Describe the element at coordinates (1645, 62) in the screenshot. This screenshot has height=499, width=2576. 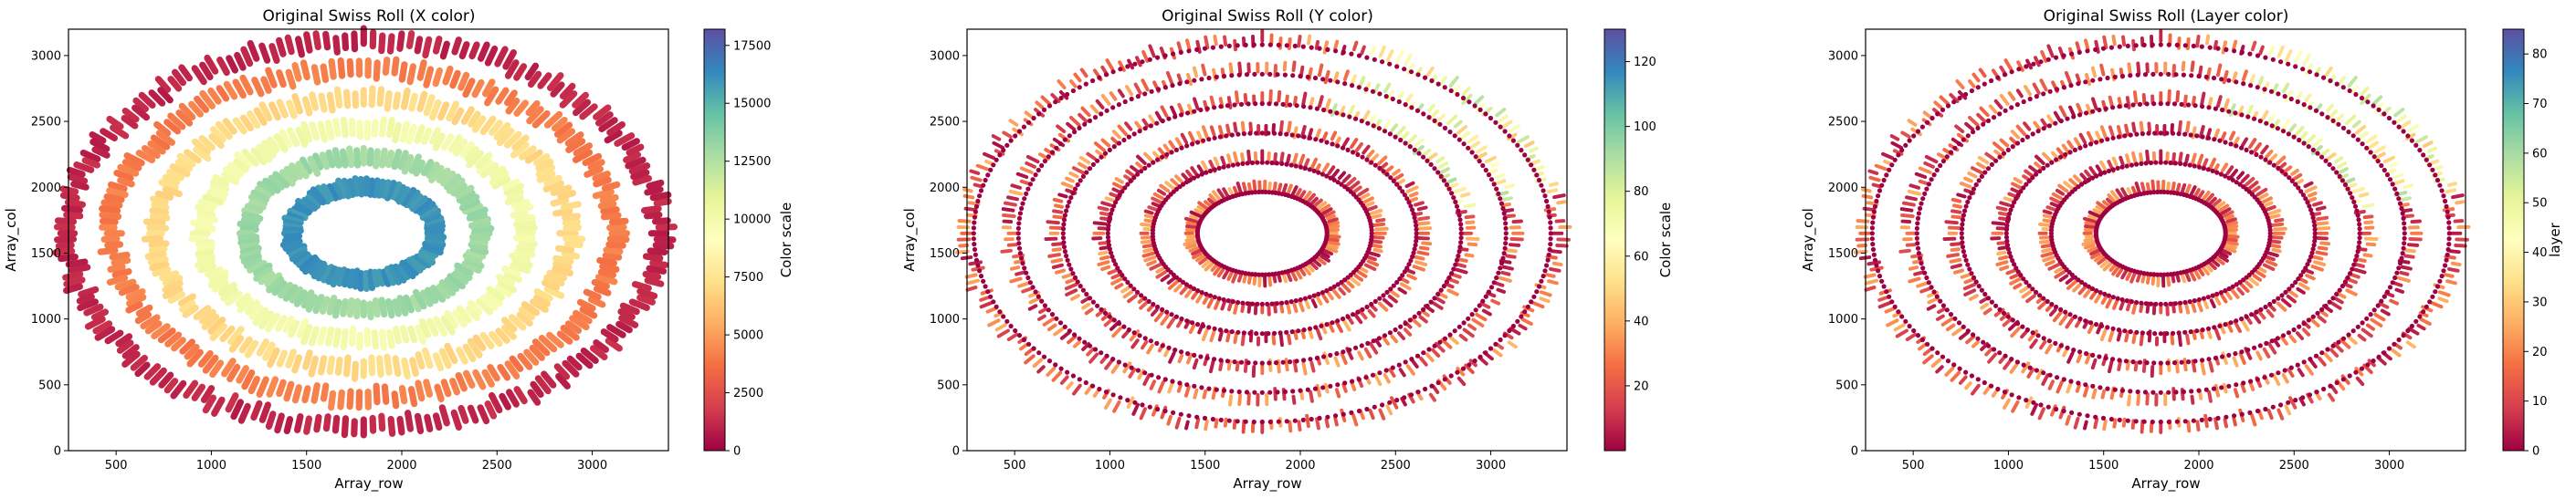
I see `colorbar-tick-label: 120` at that location.